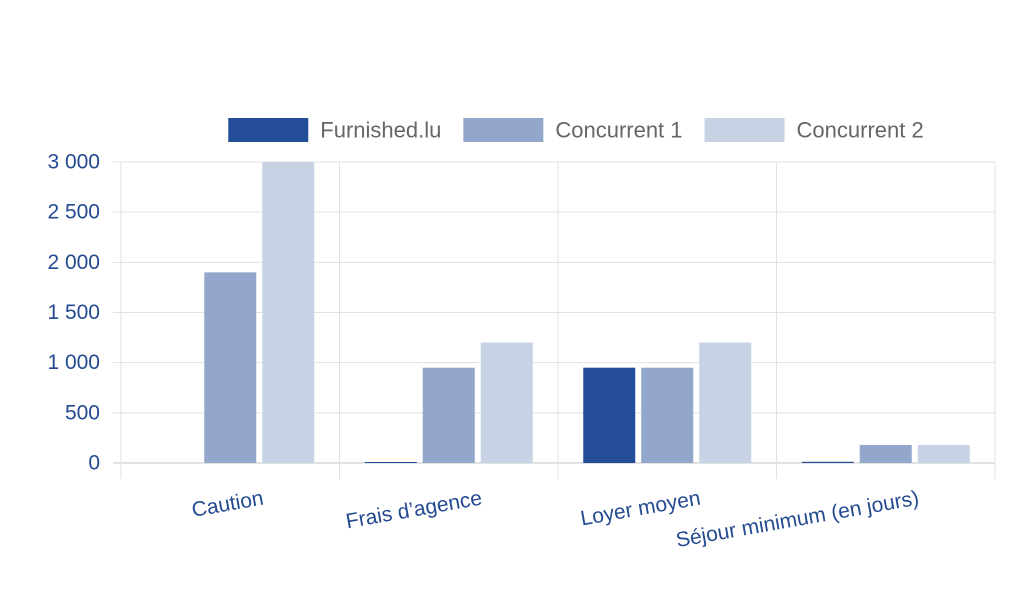 The height and width of the screenshot is (592, 1030). Describe the element at coordinates (448, 415) in the screenshot. I see `bar-concurrent-1-frais-d-agence` at that location.